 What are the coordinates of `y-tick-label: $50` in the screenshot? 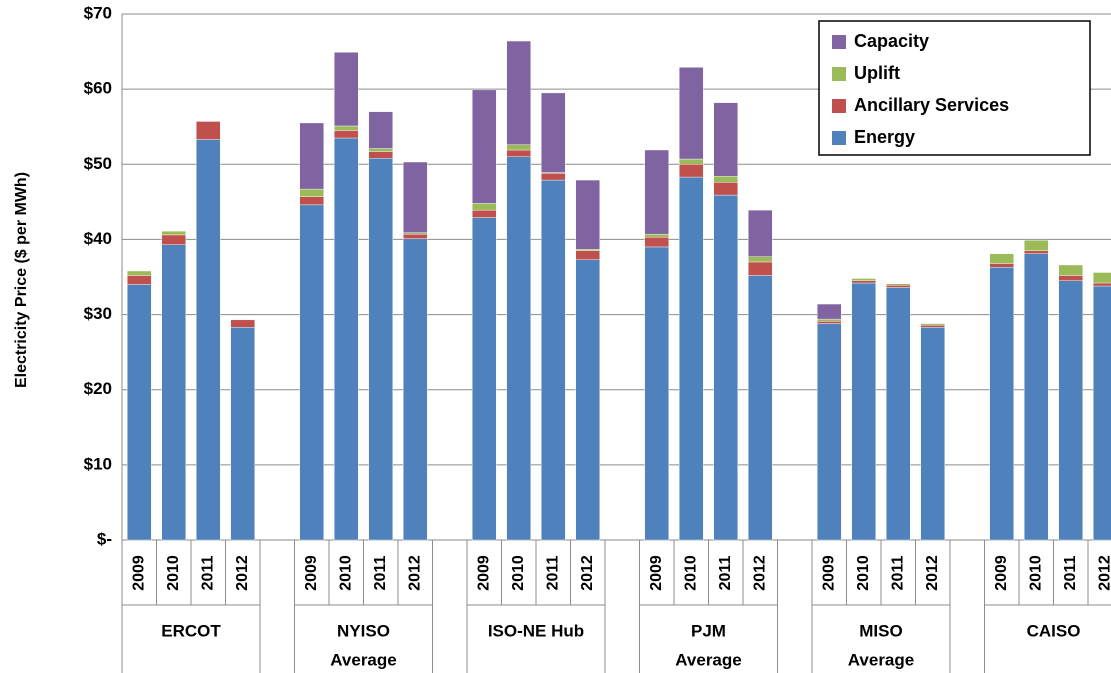 It's located at (98, 163).